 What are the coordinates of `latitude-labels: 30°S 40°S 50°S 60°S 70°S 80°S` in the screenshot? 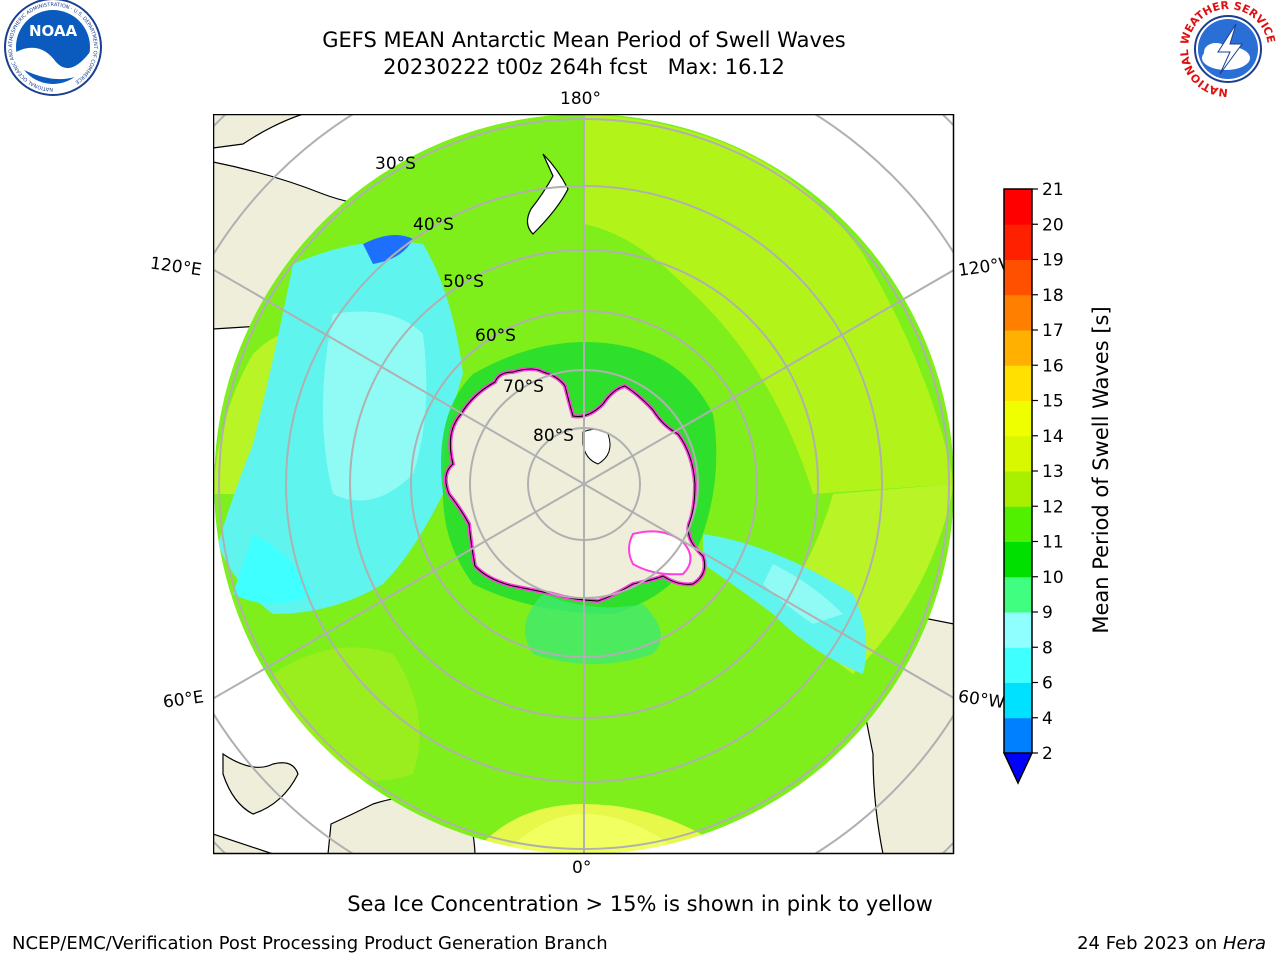 It's located at (474, 300).